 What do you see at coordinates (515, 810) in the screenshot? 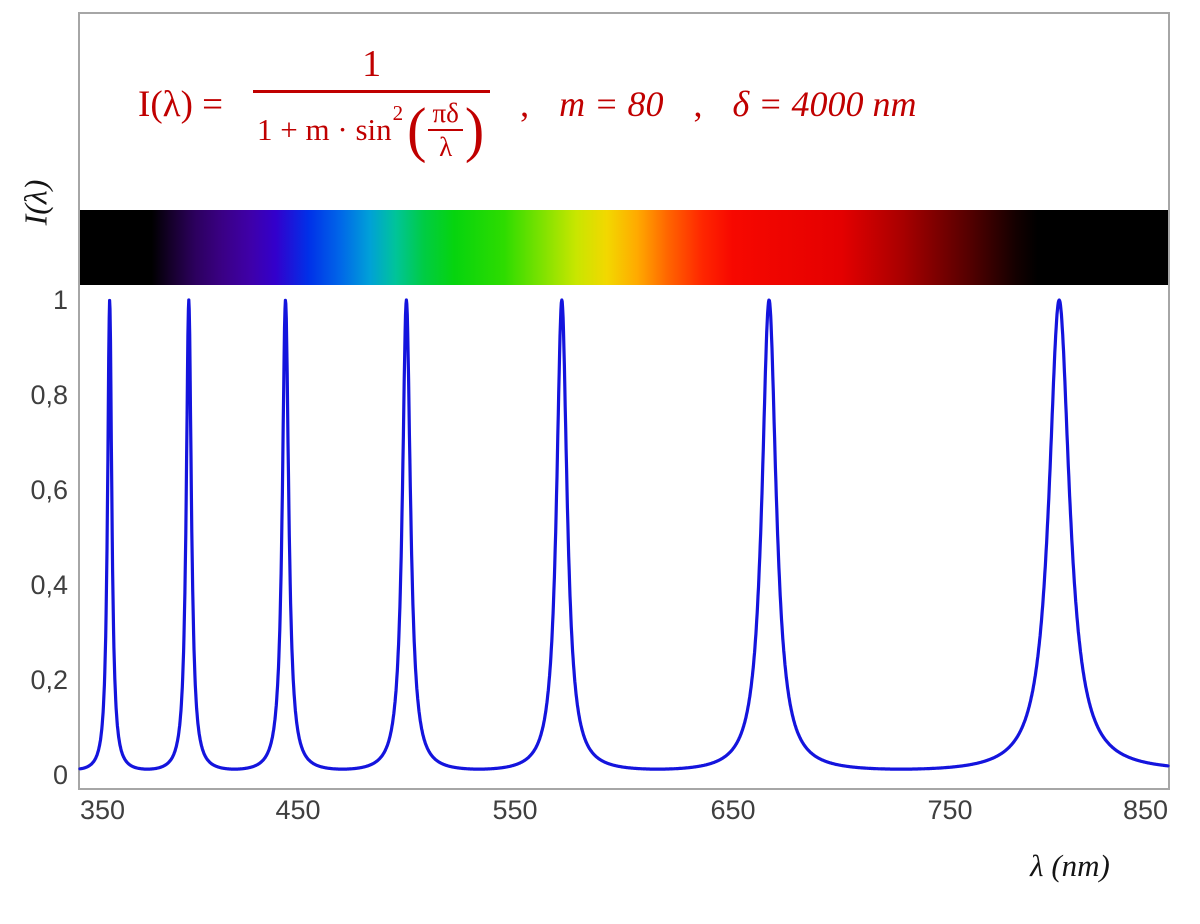
I see `x-tick-label: 550` at bounding box center [515, 810].